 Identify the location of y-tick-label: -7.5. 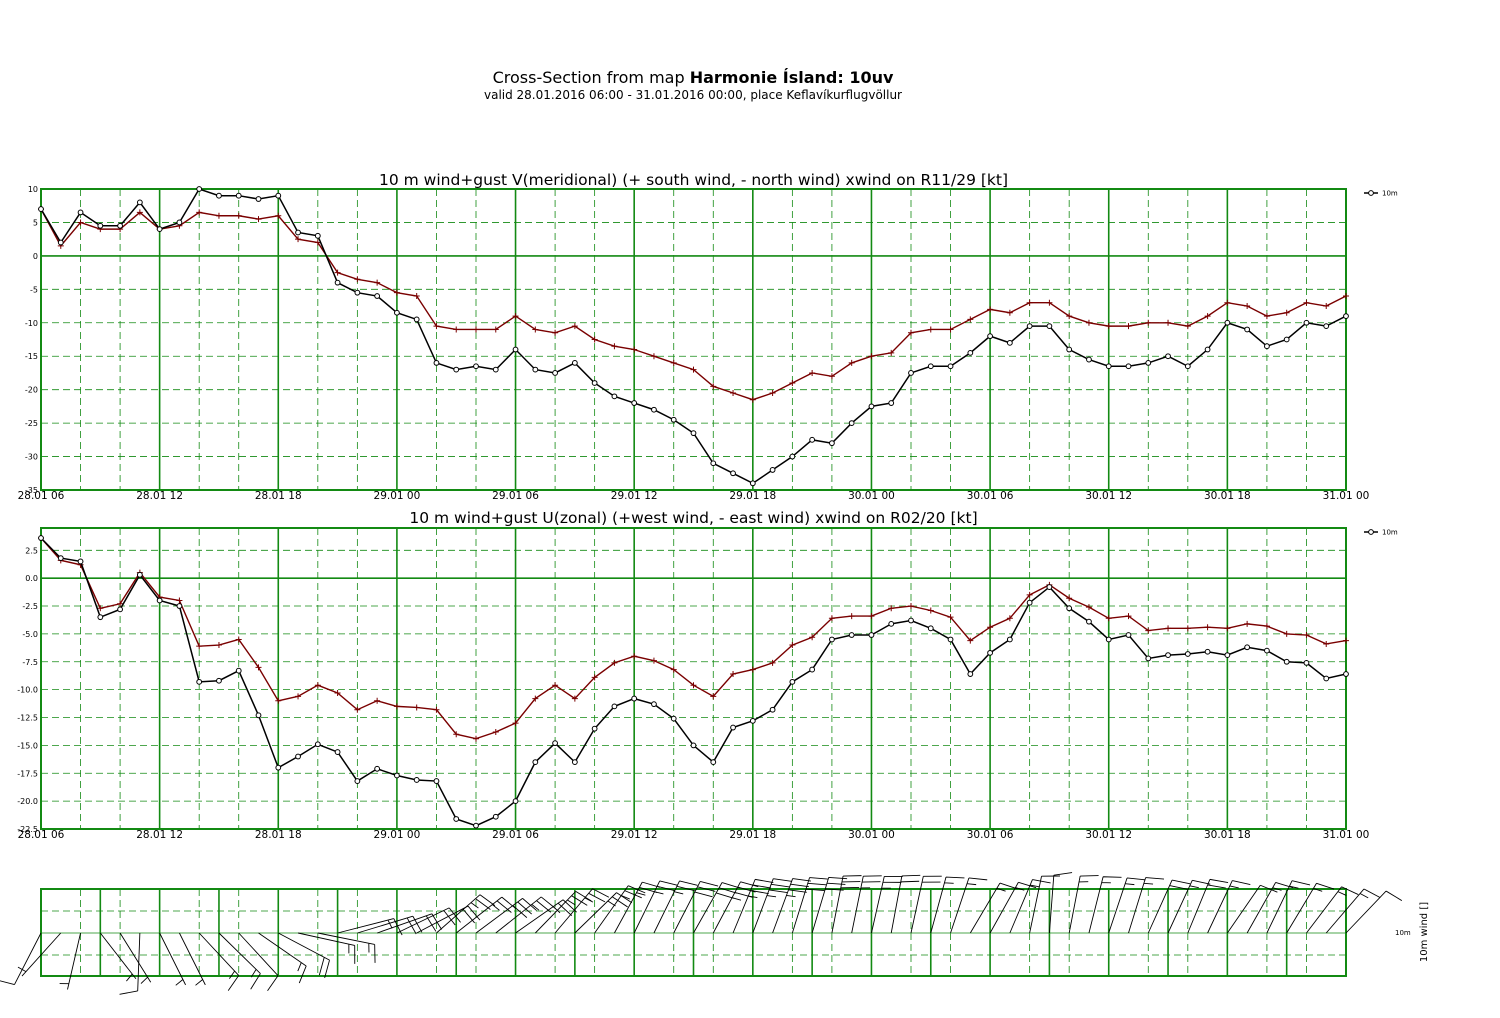
(30, 662).